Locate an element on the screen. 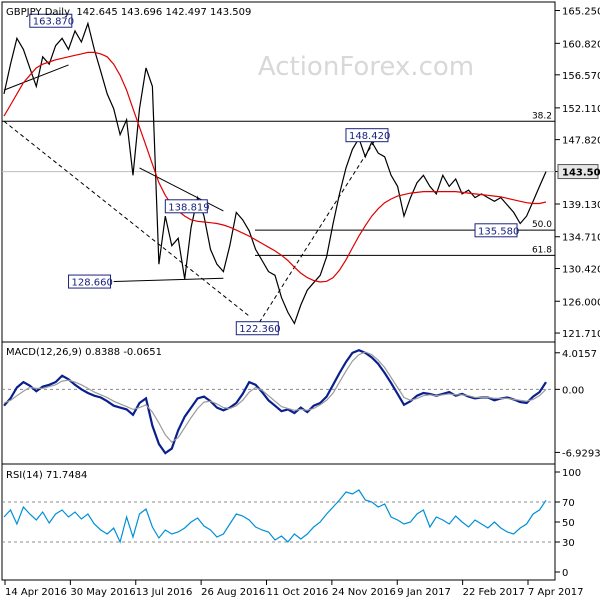 The image size is (600, 604). x-tick-label: 7 Apr 2017 is located at coordinates (555, 592).